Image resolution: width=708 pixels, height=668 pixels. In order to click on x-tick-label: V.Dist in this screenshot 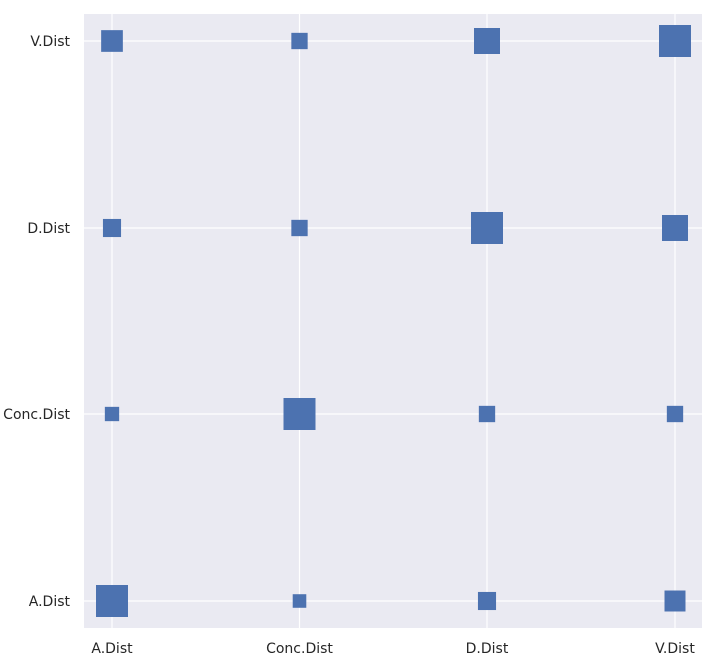, I will do `click(675, 649)`.